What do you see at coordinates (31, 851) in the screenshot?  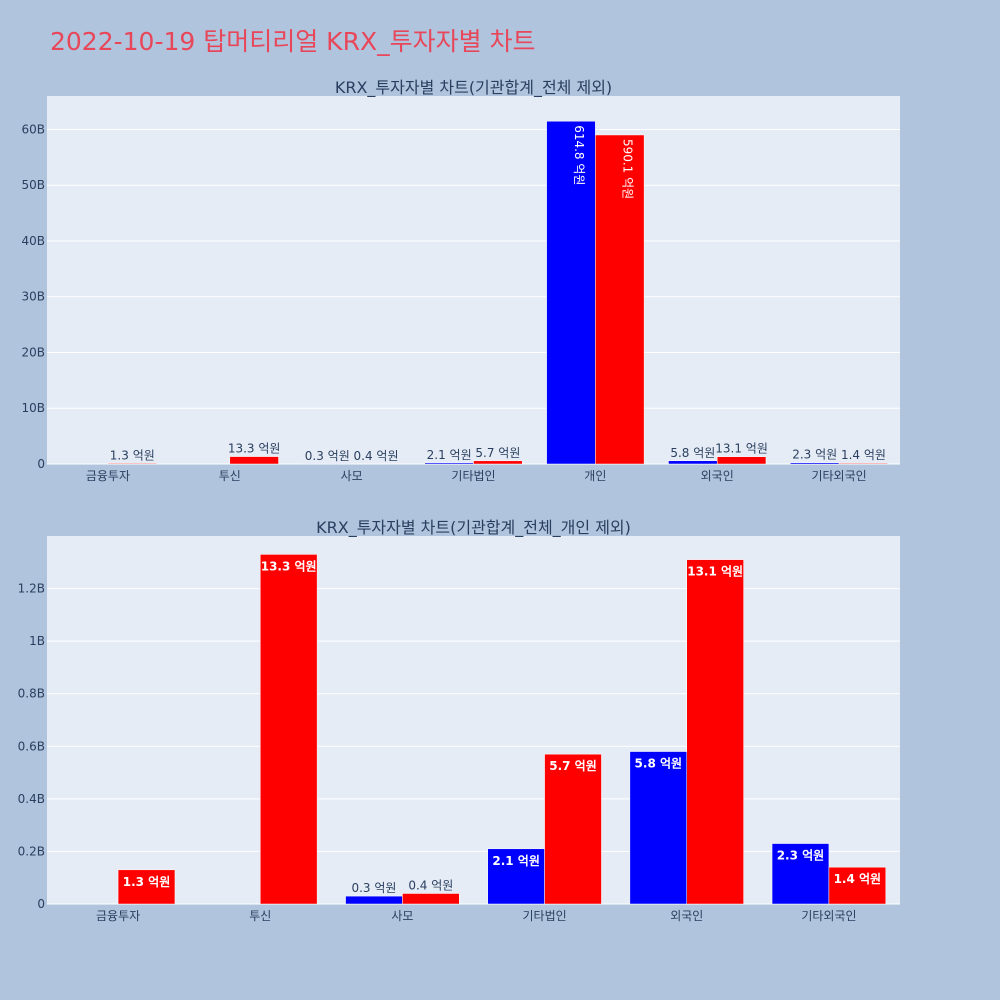 I see `y-tick-label: 0.2B` at bounding box center [31, 851].